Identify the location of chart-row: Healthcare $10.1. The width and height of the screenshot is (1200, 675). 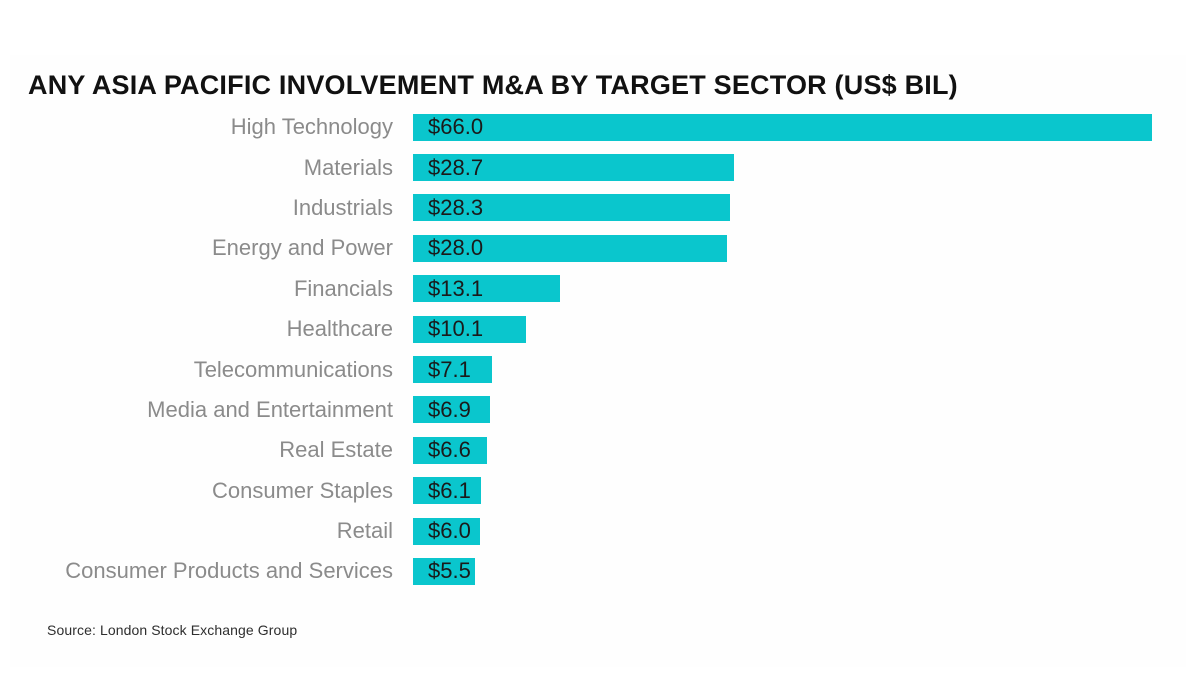
(584, 329).